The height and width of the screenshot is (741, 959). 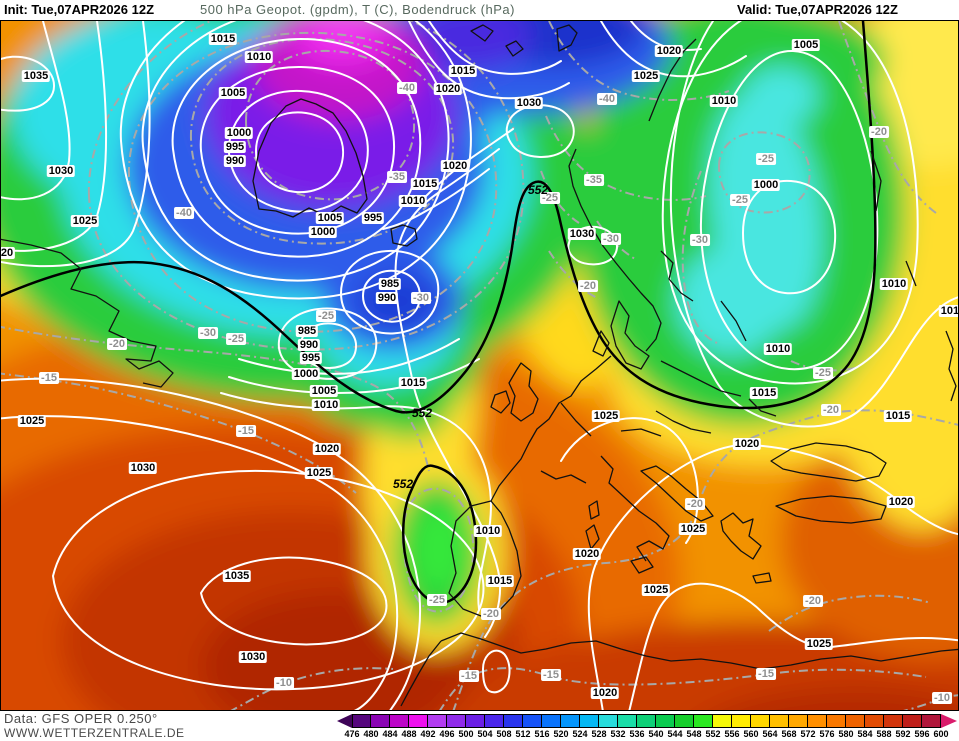 What do you see at coordinates (81, 718) in the screenshot?
I see `data-source-label: Data: GFS OPER 0.250°` at bounding box center [81, 718].